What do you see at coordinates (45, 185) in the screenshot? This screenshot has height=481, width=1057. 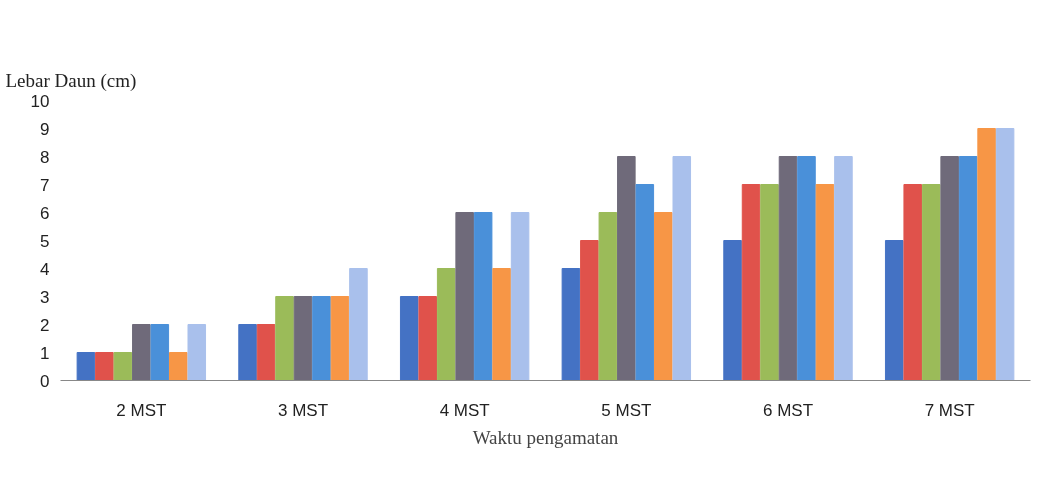 I see `y-tick-label: 7` at bounding box center [45, 185].